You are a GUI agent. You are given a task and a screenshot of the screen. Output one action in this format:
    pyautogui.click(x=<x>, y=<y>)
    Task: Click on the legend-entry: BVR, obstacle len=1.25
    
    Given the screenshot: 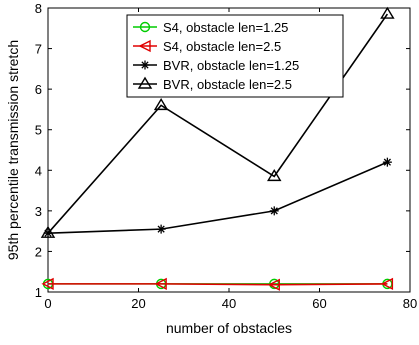 What is the action you would take?
    pyautogui.click(x=231, y=65)
    